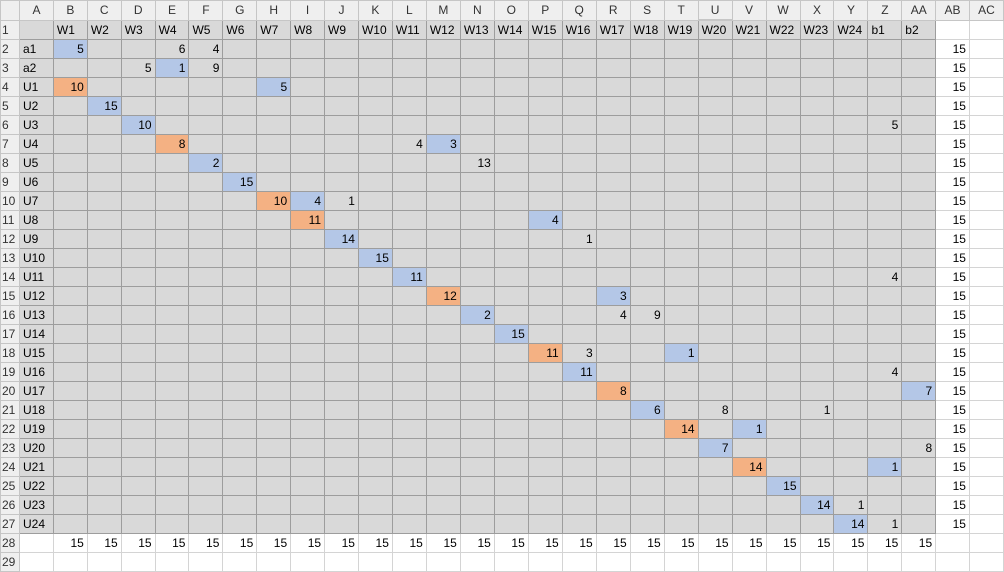 This screenshot has width=1004, height=572. What do you see at coordinates (545, 87) in the screenshot?
I see `cell-p4` at bounding box center [545, 87].